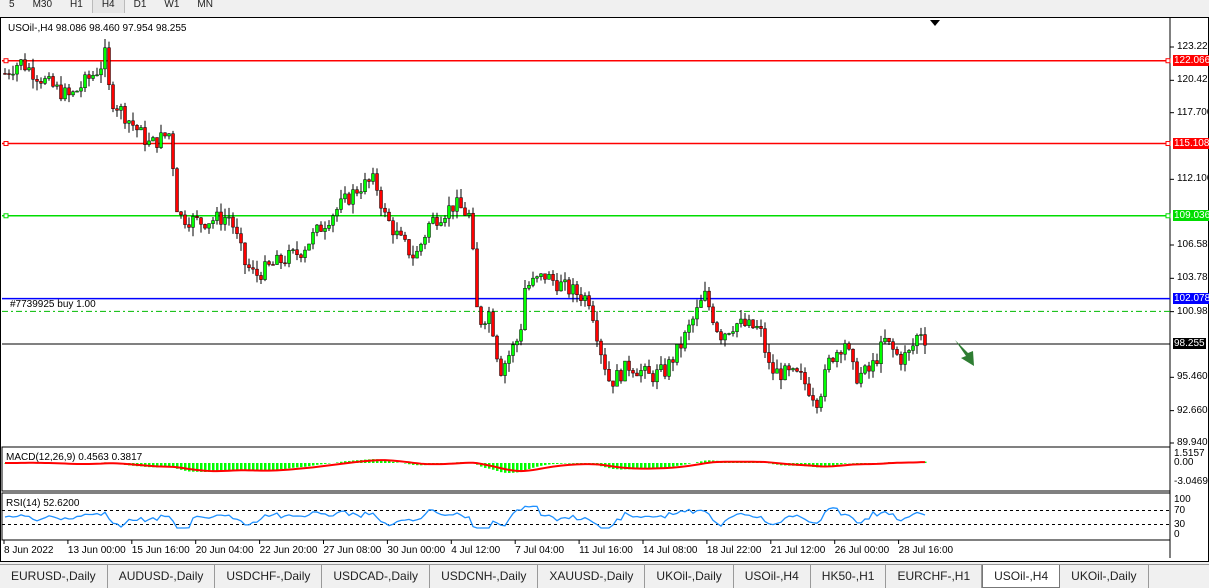 This screenshot has width=1209, height=588. Describe the element at coordinates (76, 5) in the screenshot. I see `timeframe-H1: H1` at that location.